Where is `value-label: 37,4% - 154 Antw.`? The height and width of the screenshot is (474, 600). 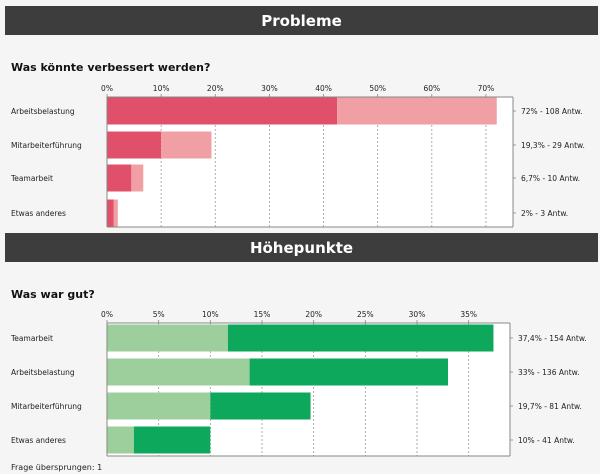 value-label: 37,4% - 154 Antw. is located at coordinates (552, 338).